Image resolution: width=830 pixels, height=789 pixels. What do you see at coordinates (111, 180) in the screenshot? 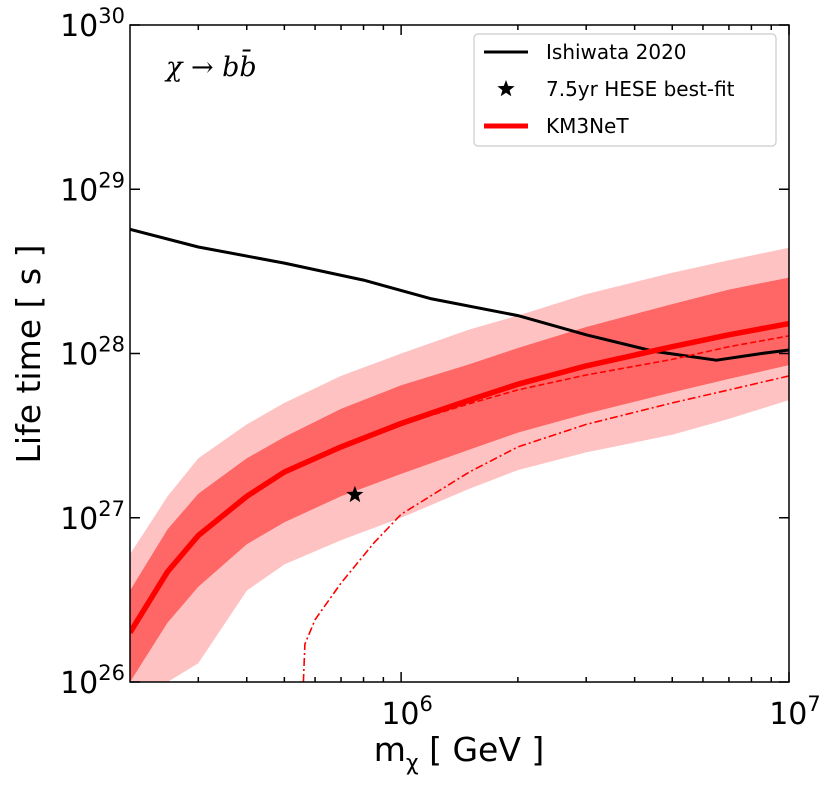
I see `y-tick-label-exp: 29` at bounding box center [111, 180].